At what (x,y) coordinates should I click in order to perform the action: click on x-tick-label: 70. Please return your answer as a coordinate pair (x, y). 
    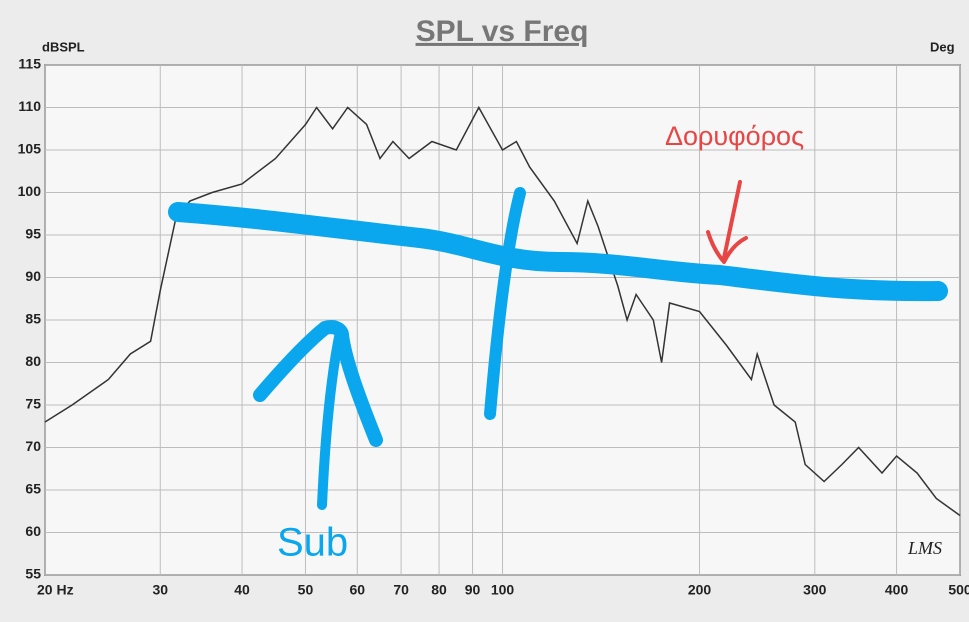
    Looking at the image, I should click on (401, 590).